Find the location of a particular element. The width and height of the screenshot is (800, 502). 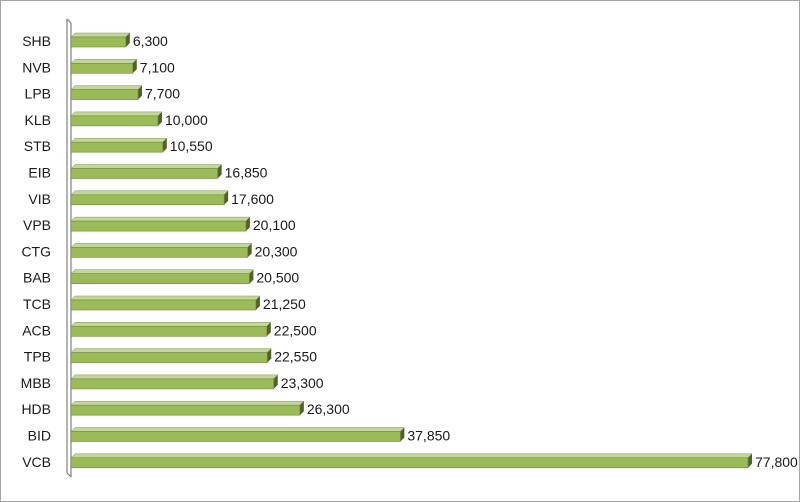

bar-nvb is located at coordinates (104, 66).